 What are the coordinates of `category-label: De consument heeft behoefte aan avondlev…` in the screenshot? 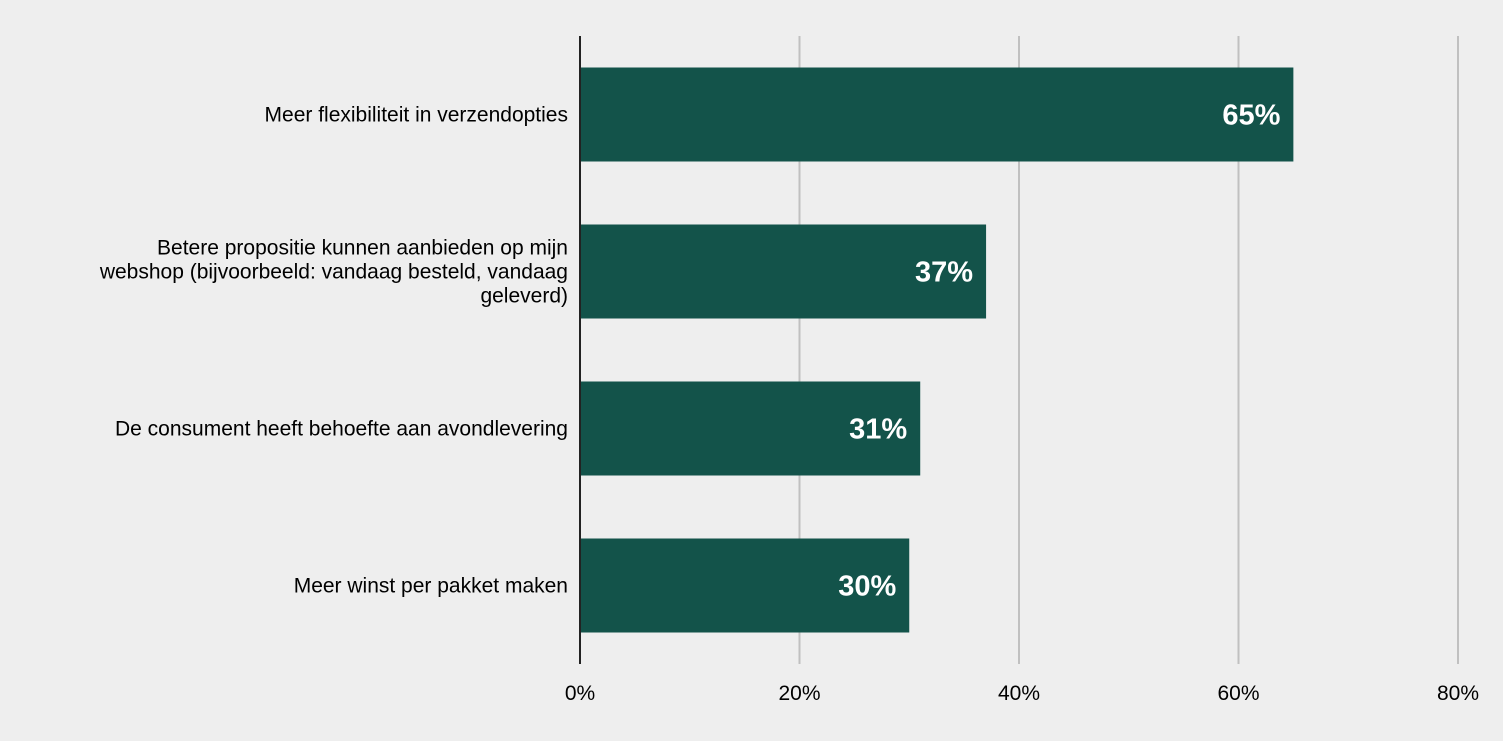 It's located at (341, 429).